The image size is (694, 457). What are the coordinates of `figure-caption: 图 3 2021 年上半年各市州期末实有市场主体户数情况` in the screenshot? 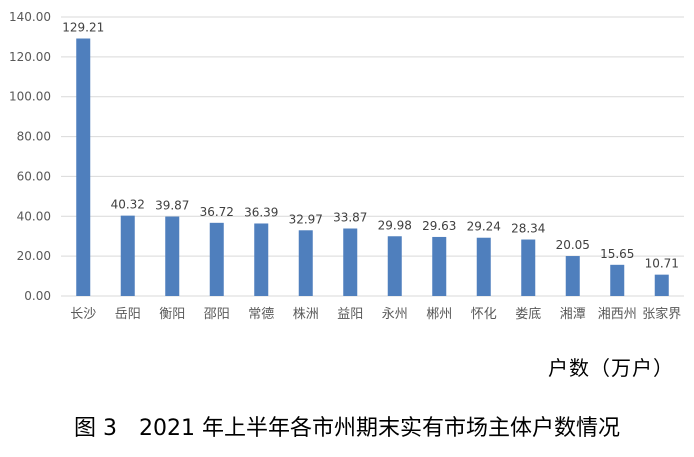 It's located at (347, 428).